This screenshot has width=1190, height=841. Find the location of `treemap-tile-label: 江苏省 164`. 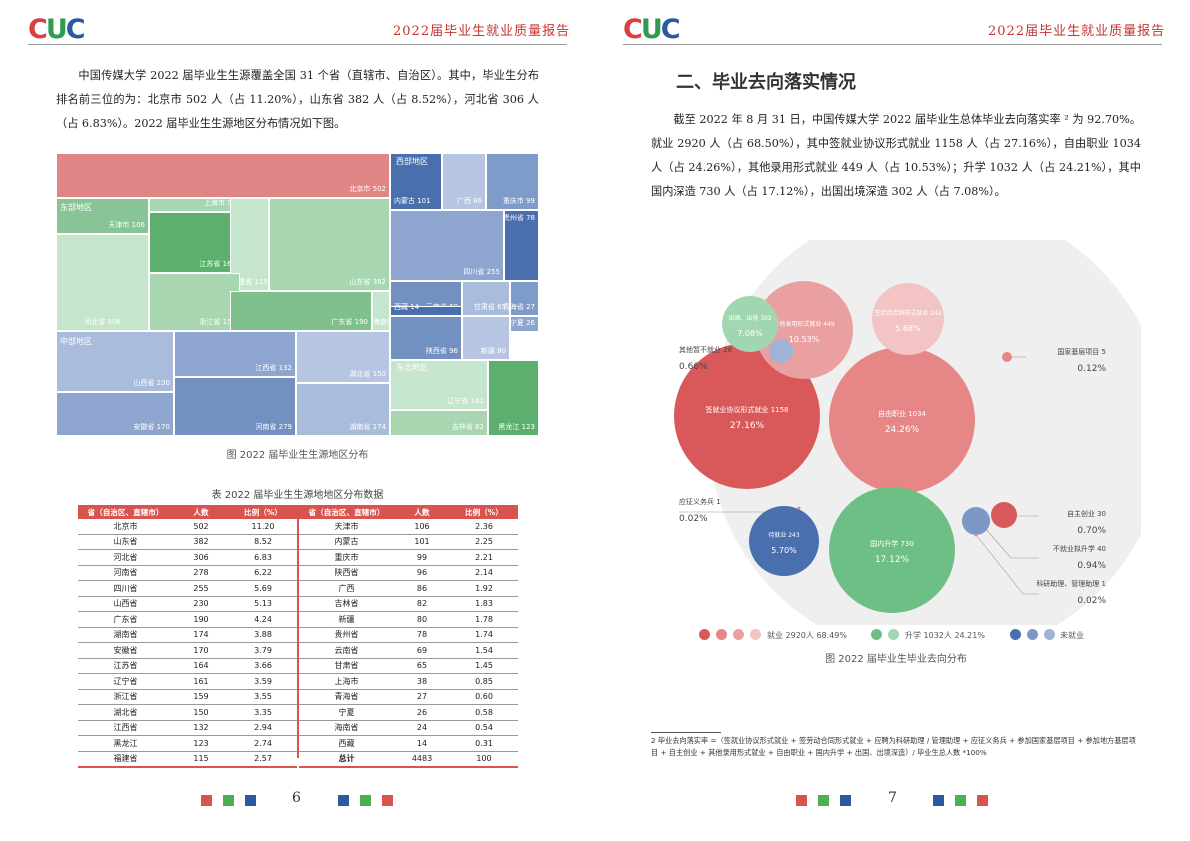

treemap-tile-label: 江苏省 164 is located at coordinates (217, 264).